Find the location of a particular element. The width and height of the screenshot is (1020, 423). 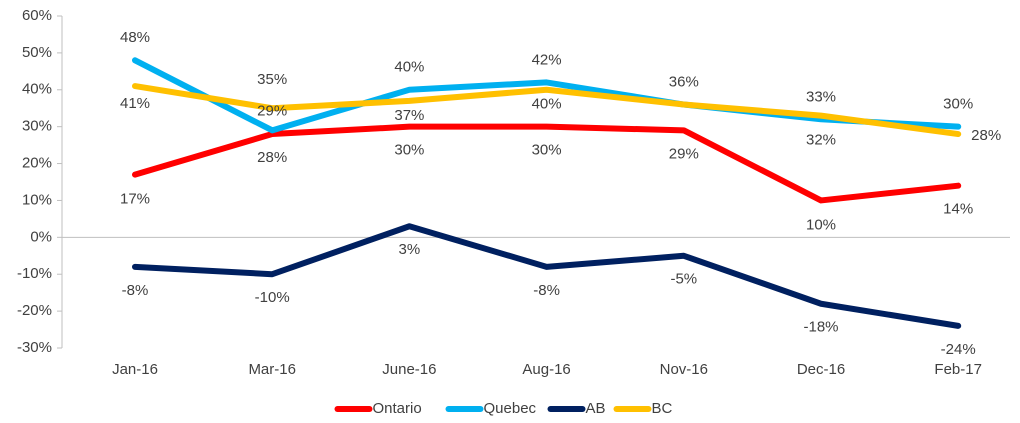

data-label: 35% is located at coordinates (272, 79).